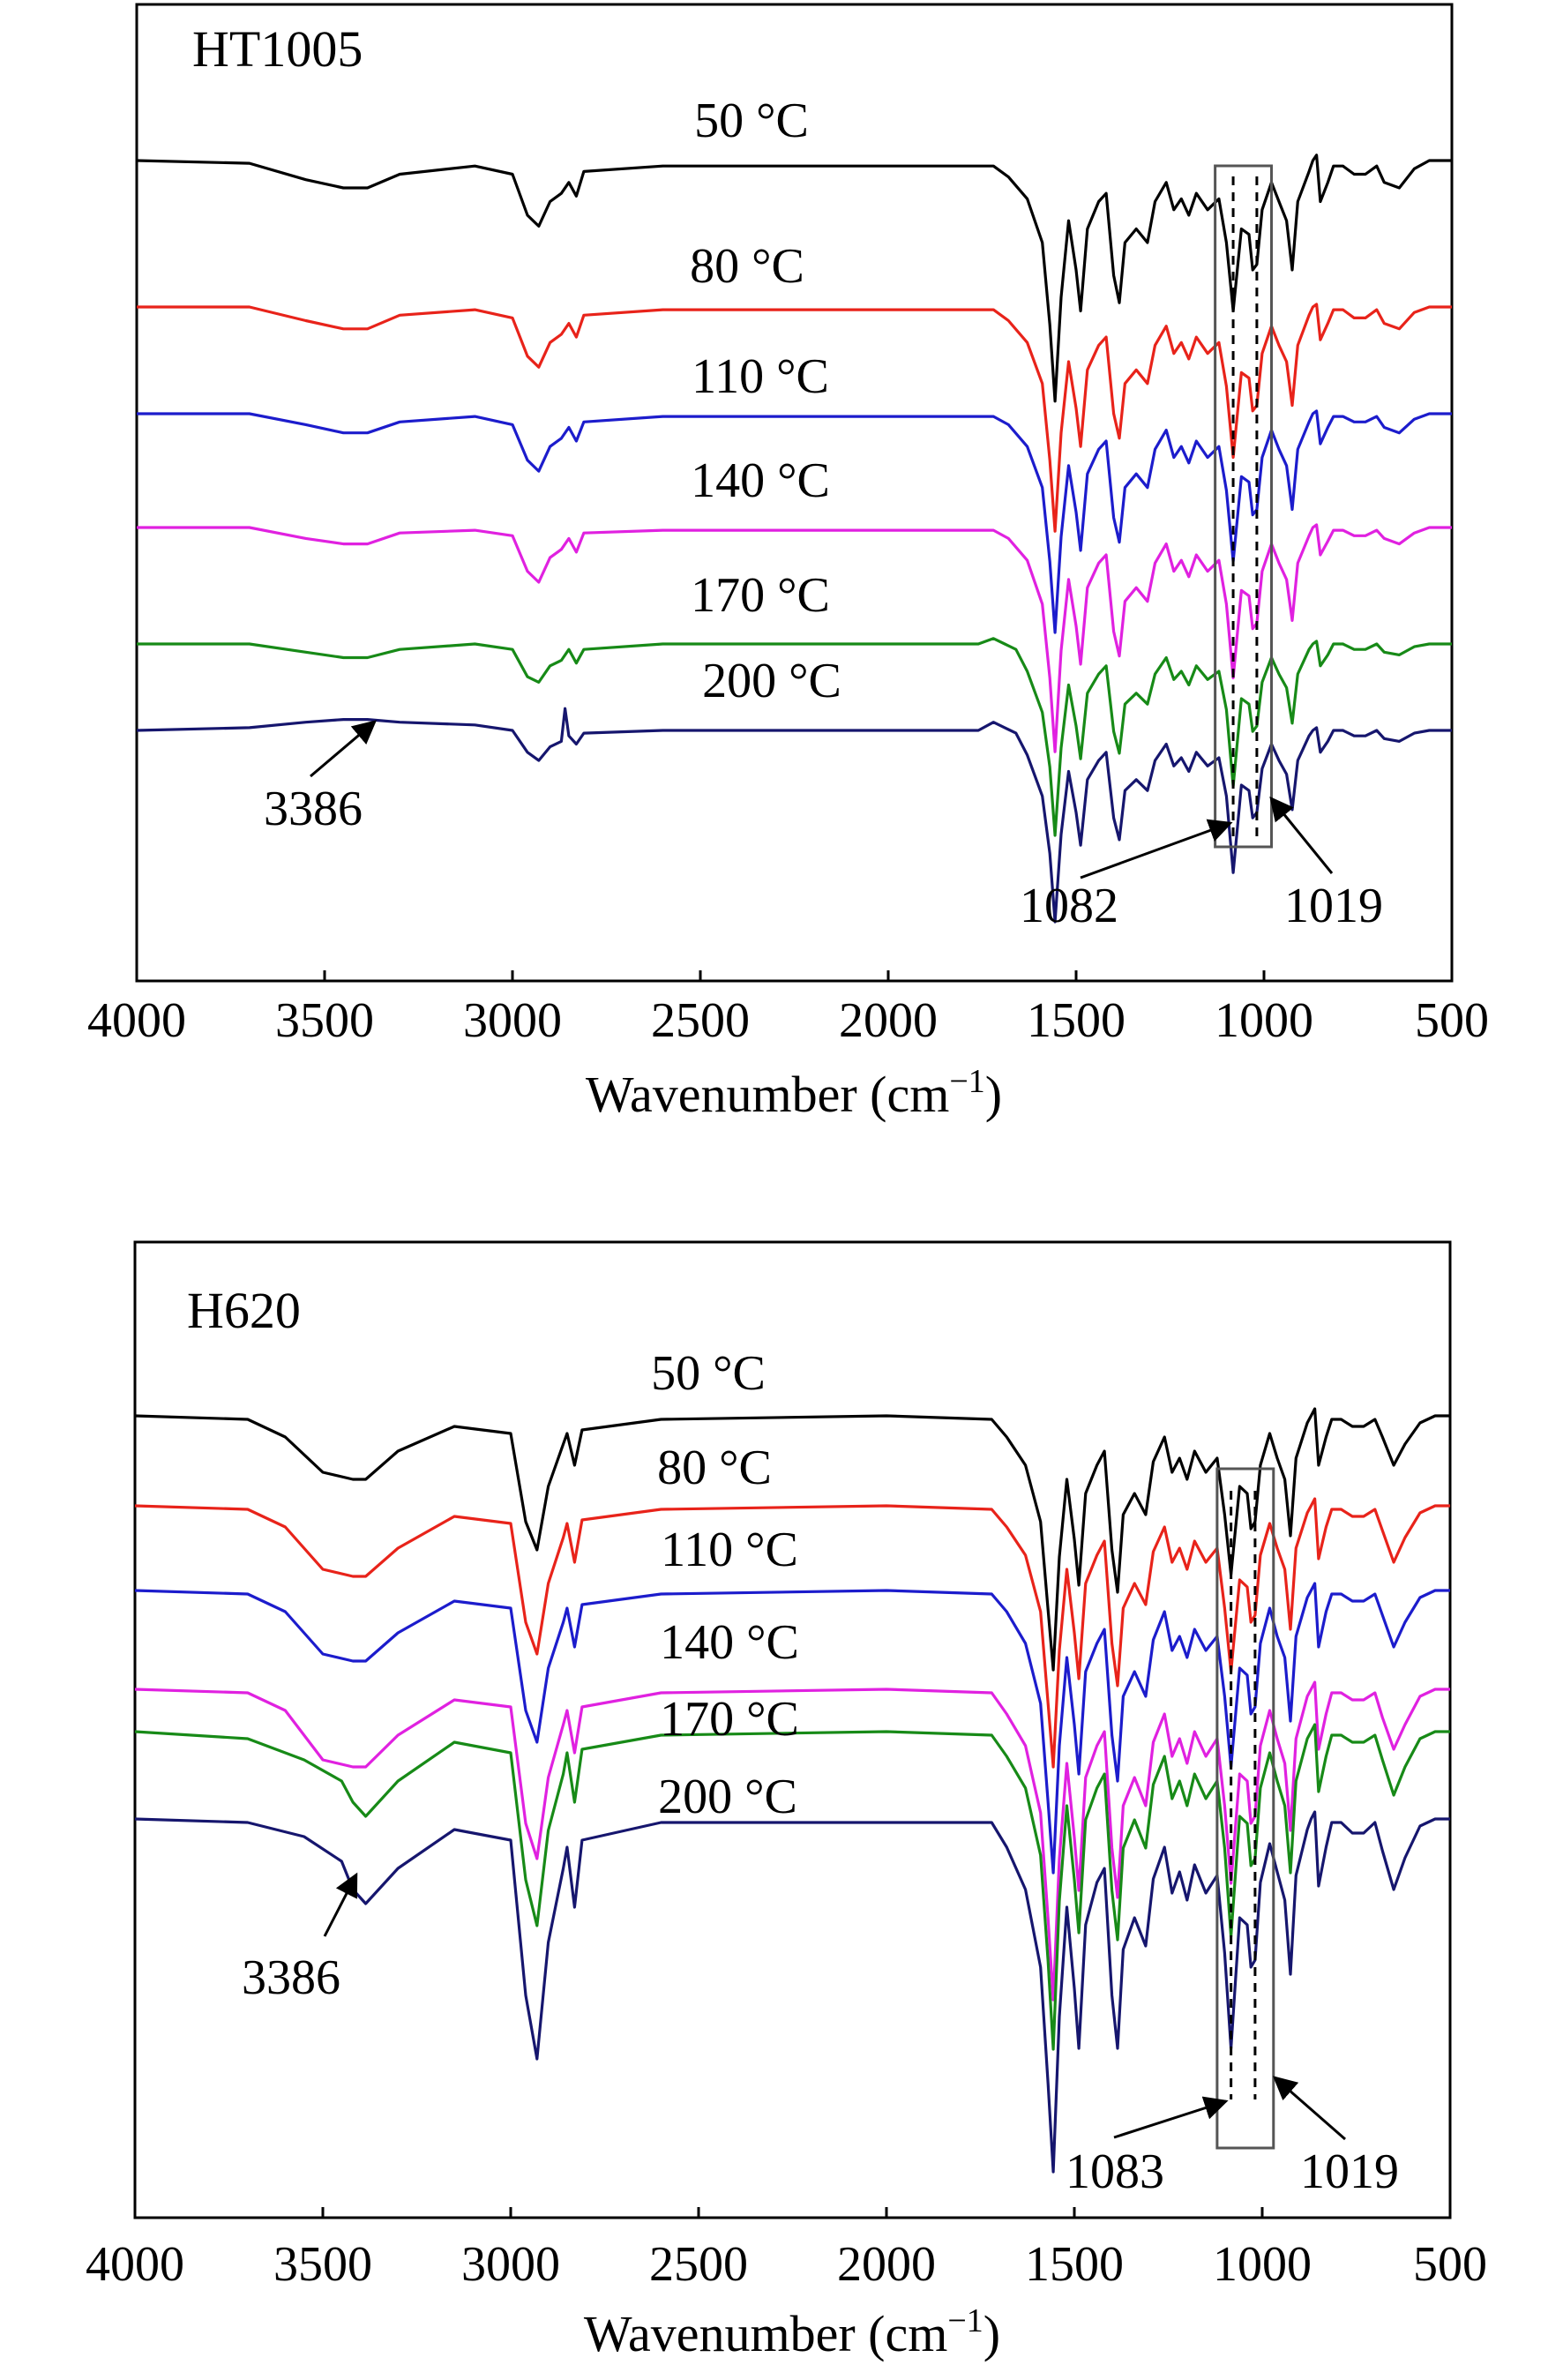 The height and width of the screenshot is (2380, 1563). Describe the element at coordinates (244, 1310) in the screenshot. I see `panel-label: H620` at that location.